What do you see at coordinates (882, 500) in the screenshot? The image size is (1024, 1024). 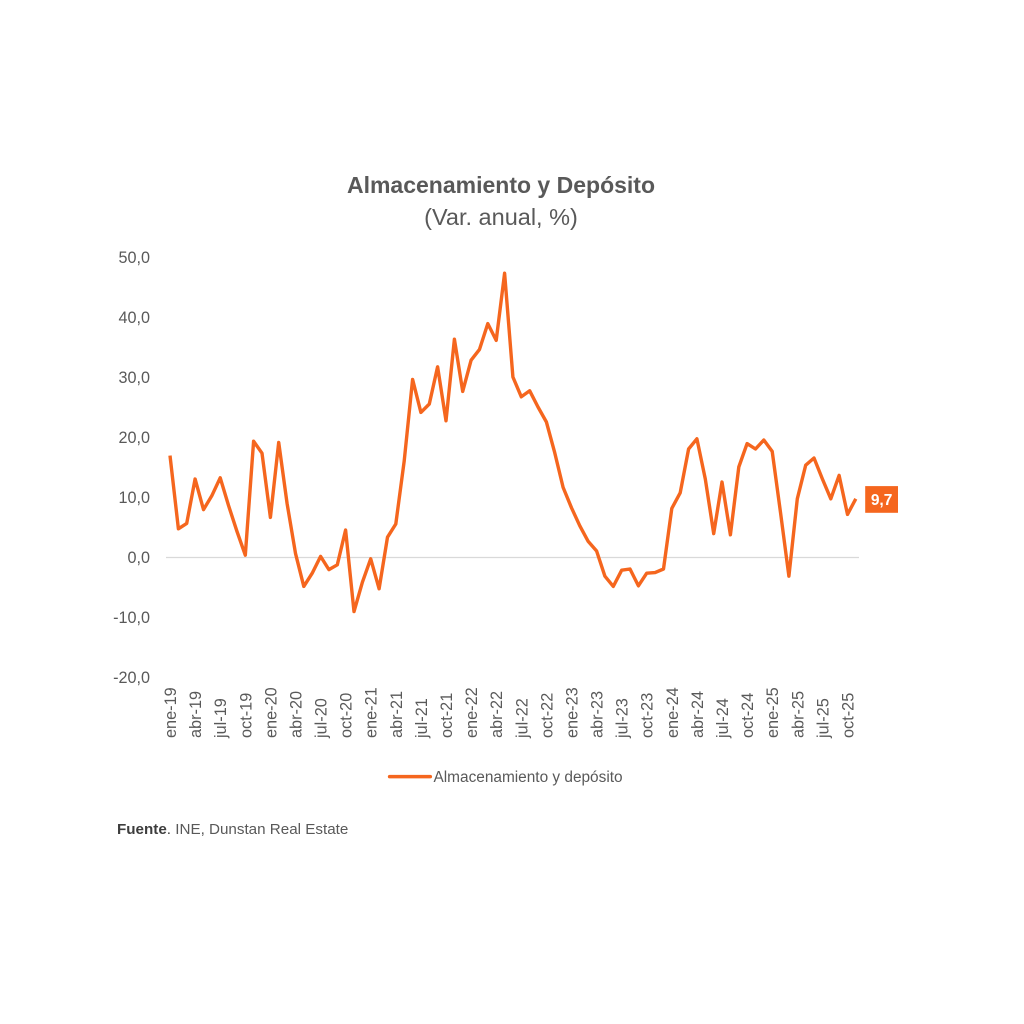 I see `svg-text: 9,7` at bounding box center [882, 500].